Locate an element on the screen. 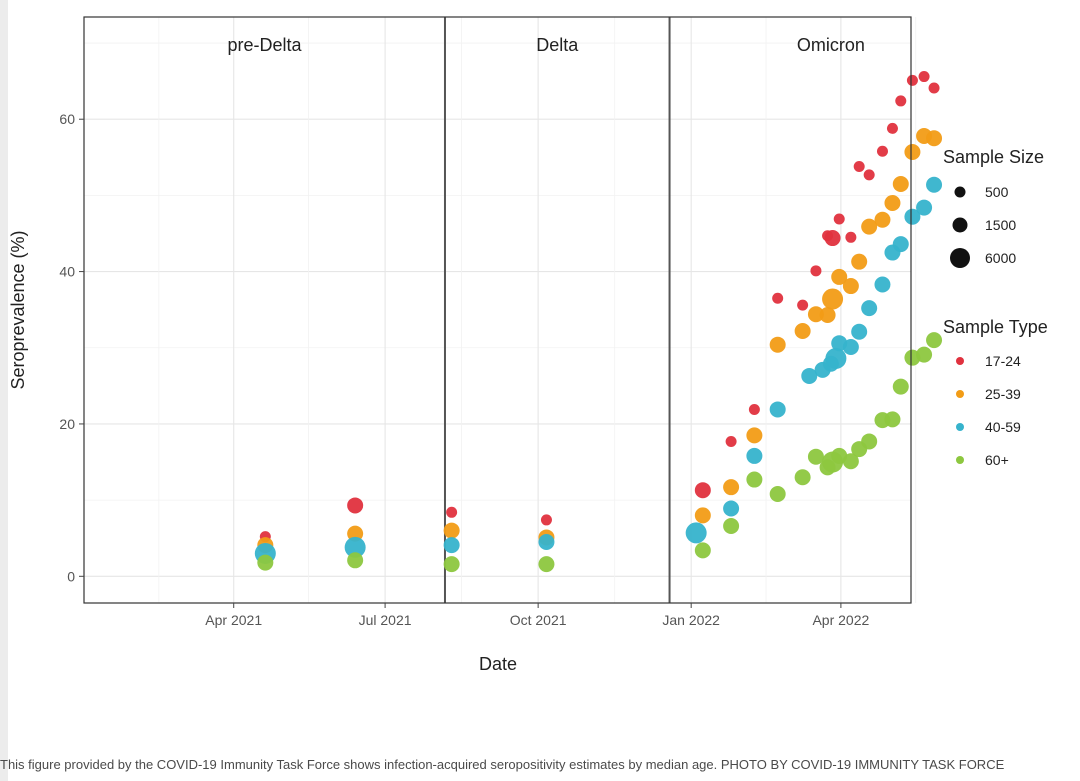 Image resolution: width=1080 pixels, height=781 pixels. y-tick-label: 0 is located at coordinates (71, 576).